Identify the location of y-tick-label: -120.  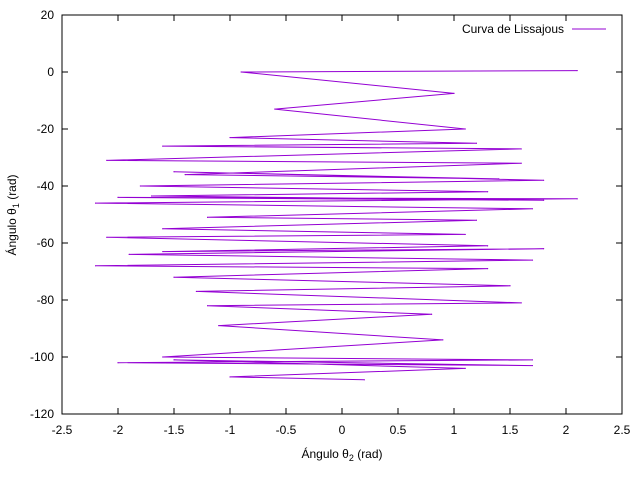
(42, 414).